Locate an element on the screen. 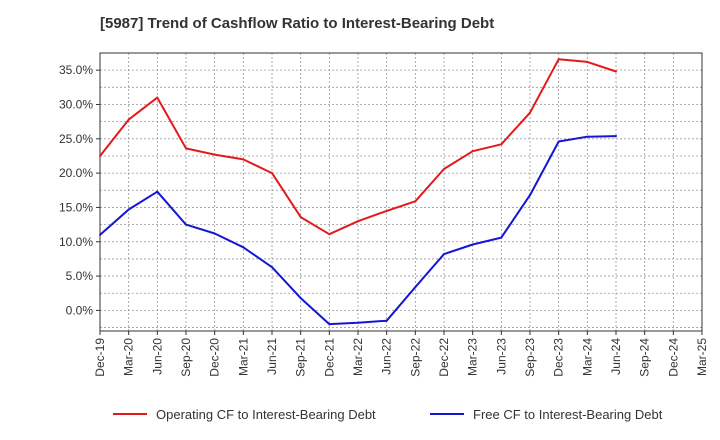 This screenshot has width=720, height=440. x-tick-label: Dec-20 is located at coordinates (215, 357).